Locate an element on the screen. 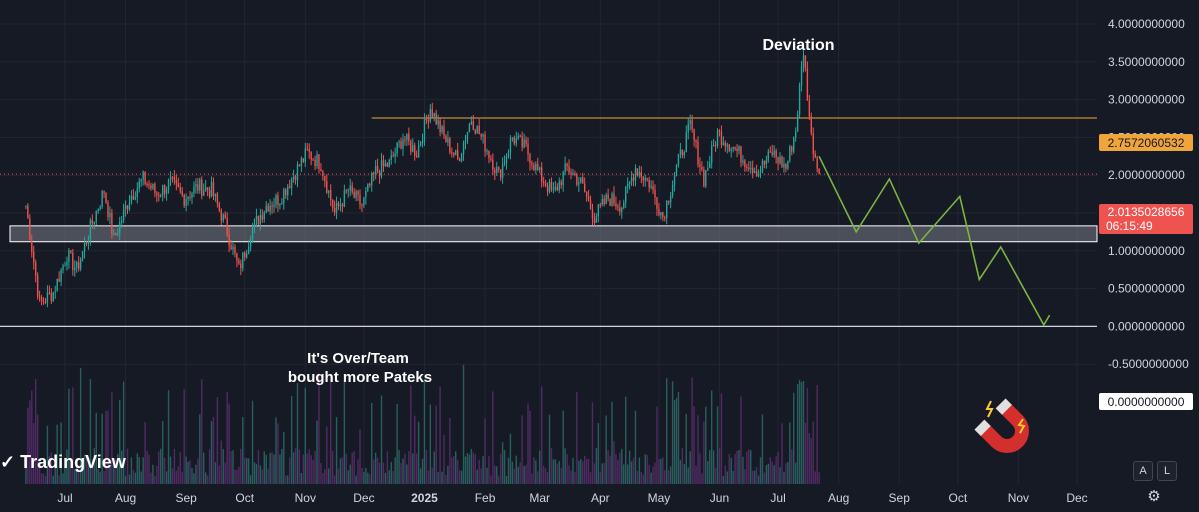  resistance-price-tag: 2.7572060532 is located at coordinates (1146, 142).